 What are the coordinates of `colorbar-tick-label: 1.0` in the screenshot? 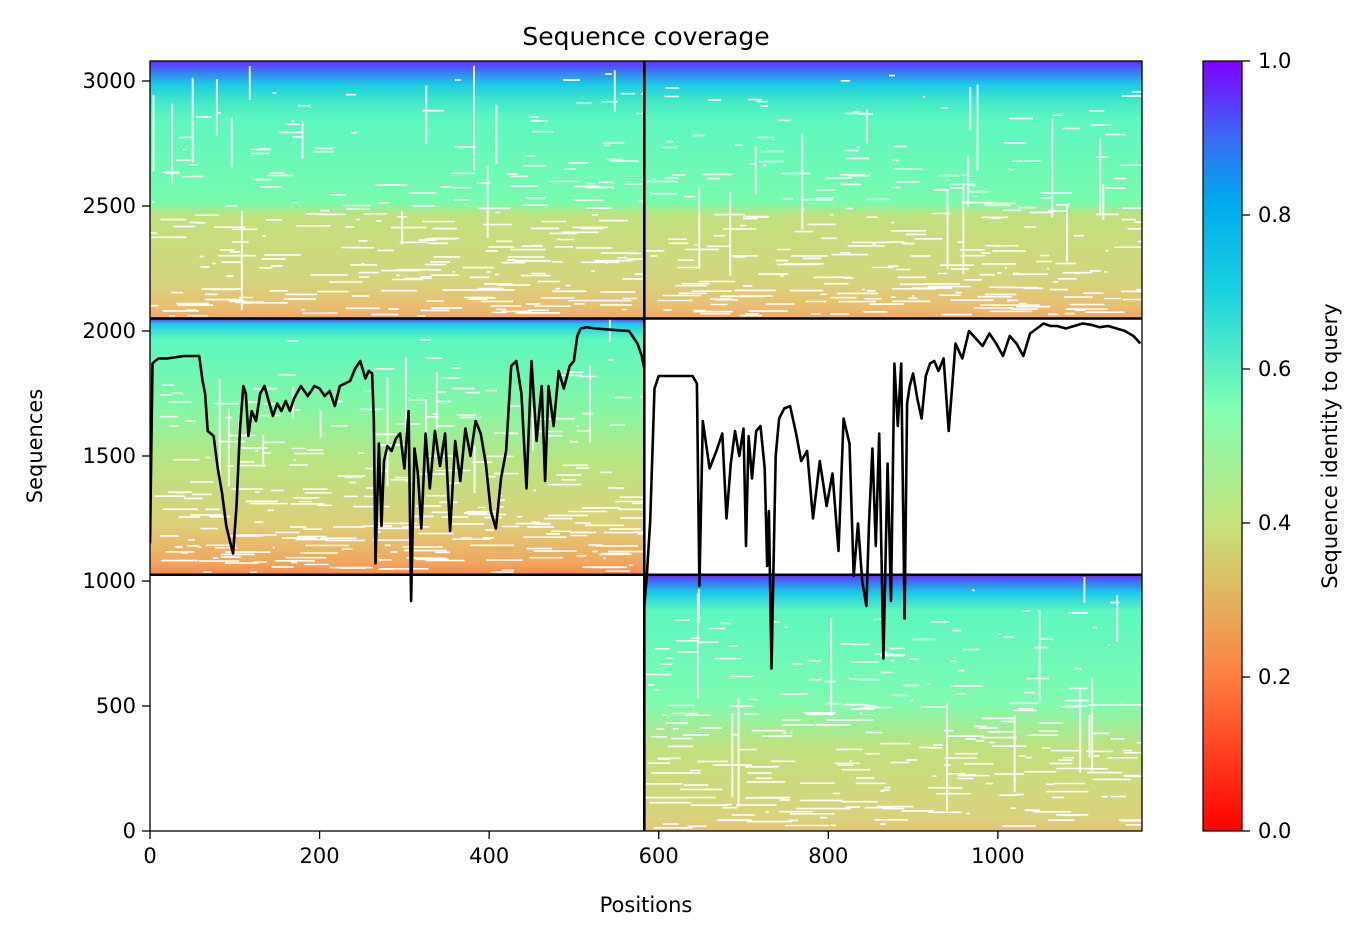 It's located at (1274, 61).